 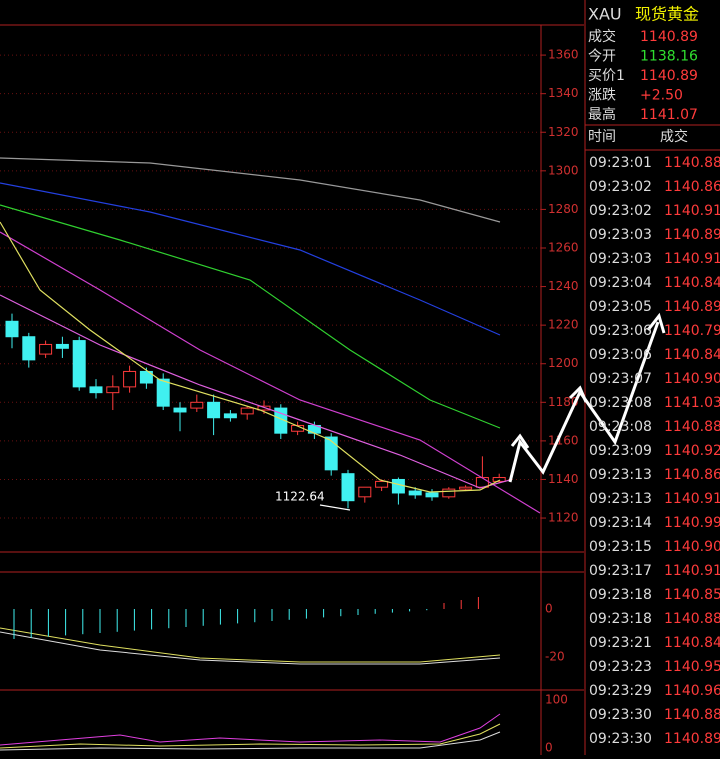 What do you see at coordinates (605, 14) in the screenshot?
I see `symbol: XAU` at bounding box center [605, 14].